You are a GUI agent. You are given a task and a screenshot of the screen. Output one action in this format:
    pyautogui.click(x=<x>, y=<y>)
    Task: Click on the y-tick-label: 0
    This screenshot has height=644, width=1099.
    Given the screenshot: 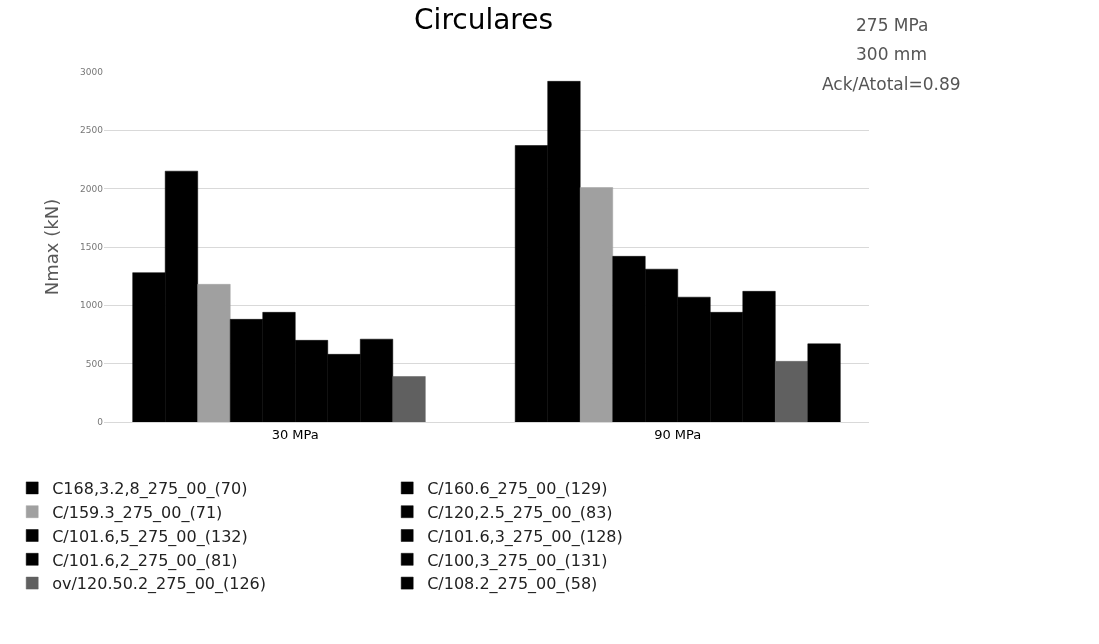 What is the action you would take?
    pyautogui.click(x=100, y=422)
    